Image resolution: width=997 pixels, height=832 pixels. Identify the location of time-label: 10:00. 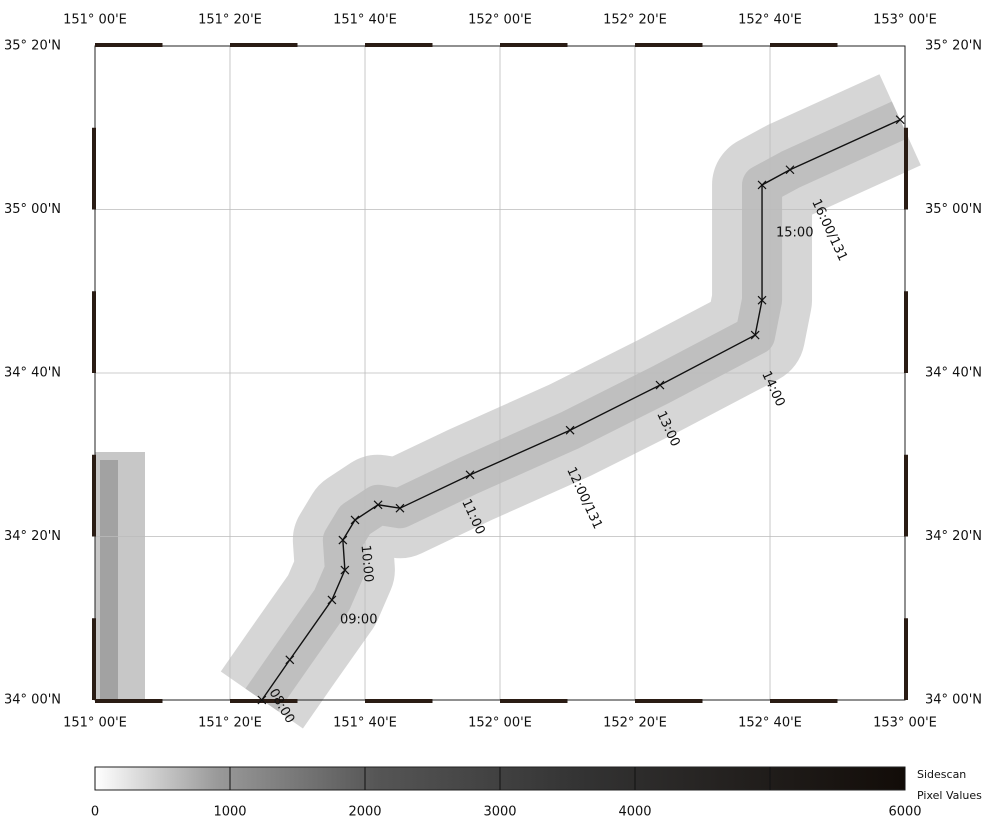
(367, 563).